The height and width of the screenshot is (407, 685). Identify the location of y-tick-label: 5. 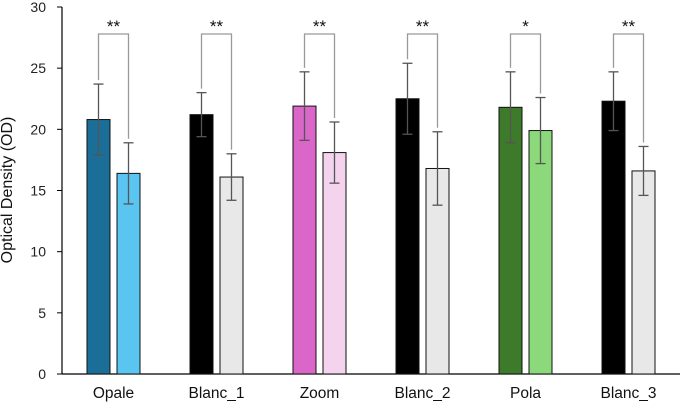
(42, 313).